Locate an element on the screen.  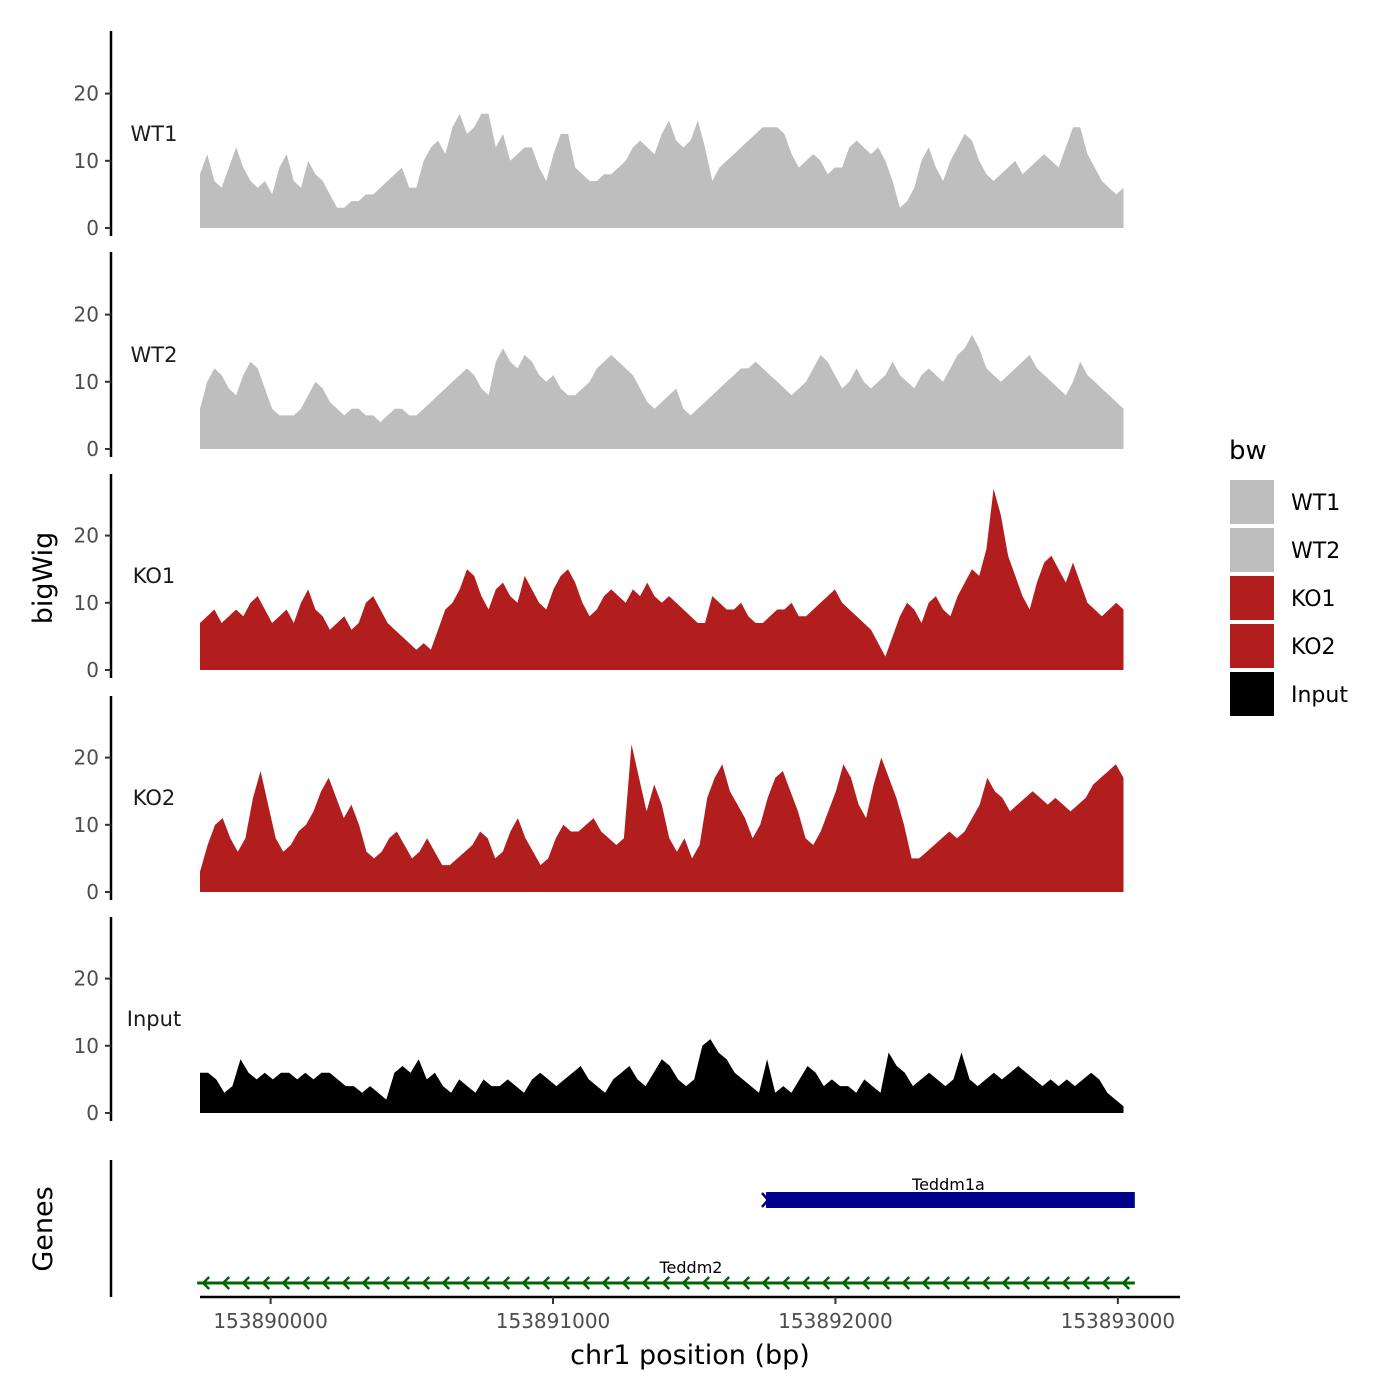
gene-label: Teddm2 is located at coordinates (691, 1267).